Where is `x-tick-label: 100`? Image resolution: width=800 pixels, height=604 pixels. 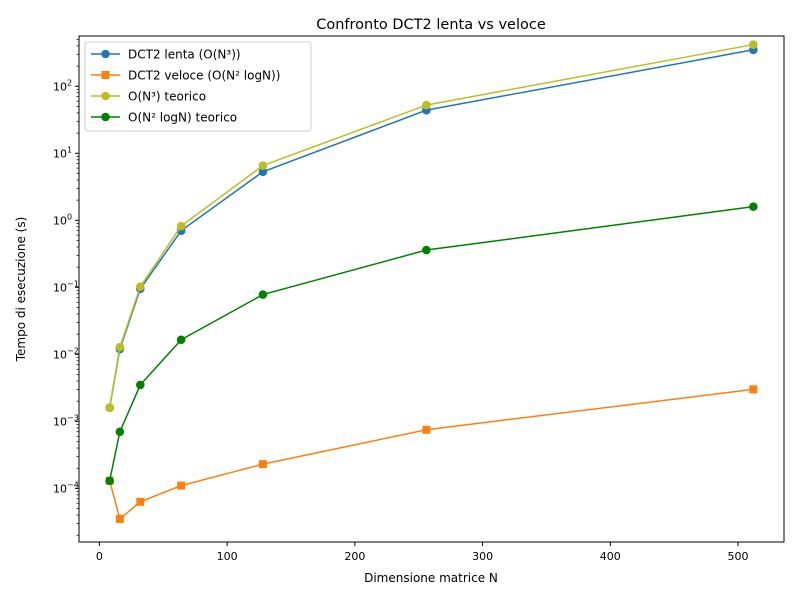 x-tick-label: 100 is located at coordinates (227, 556).